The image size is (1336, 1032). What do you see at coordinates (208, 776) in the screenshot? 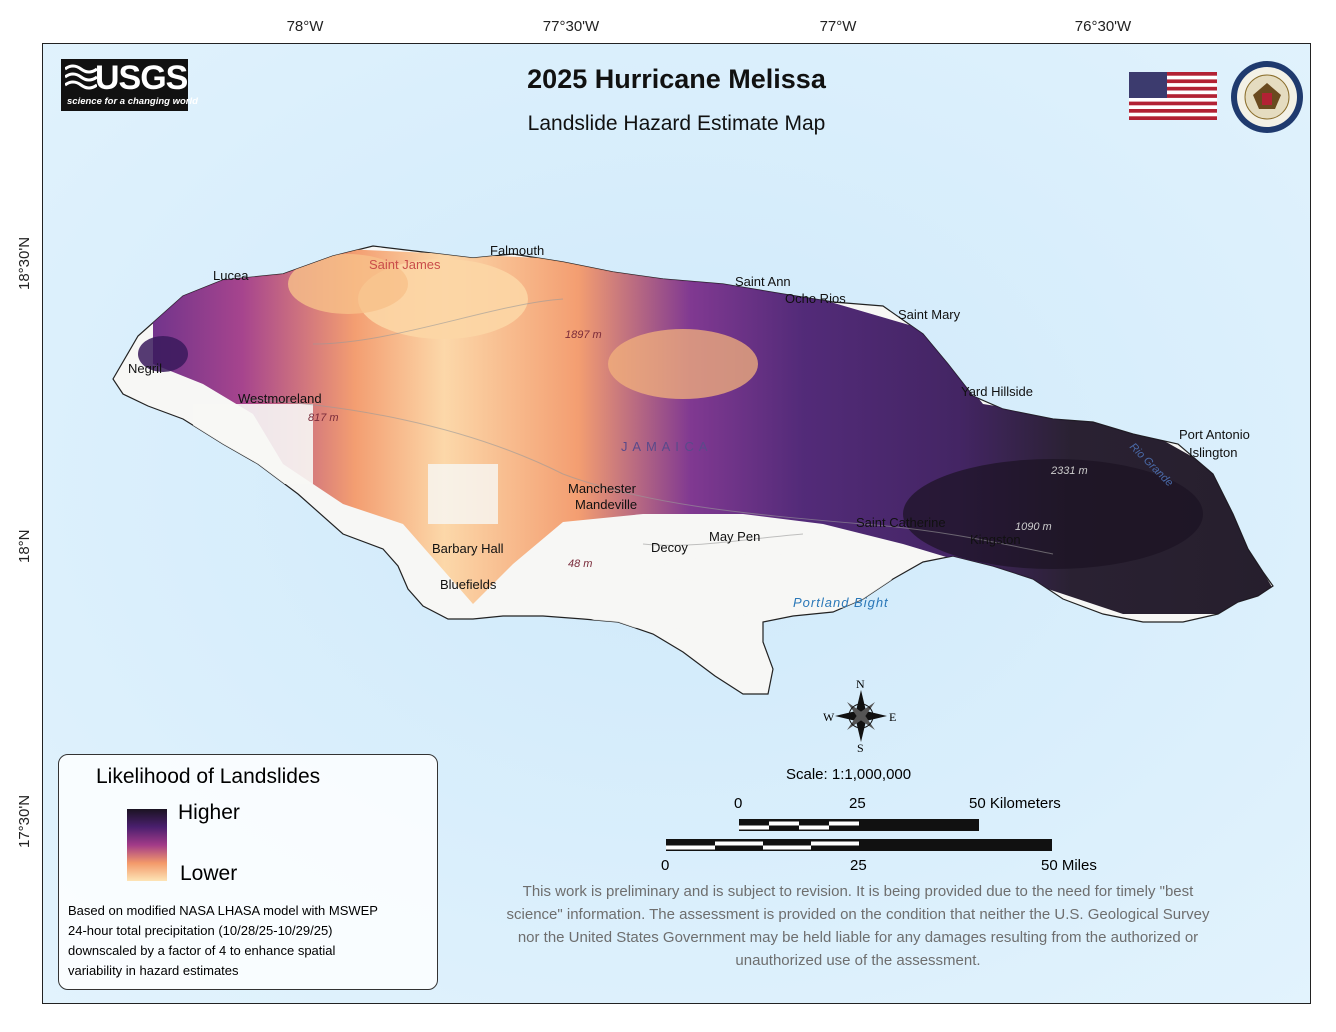
I see `legend-title: Likelihood of Landslides` at bounding box center [208, 776].